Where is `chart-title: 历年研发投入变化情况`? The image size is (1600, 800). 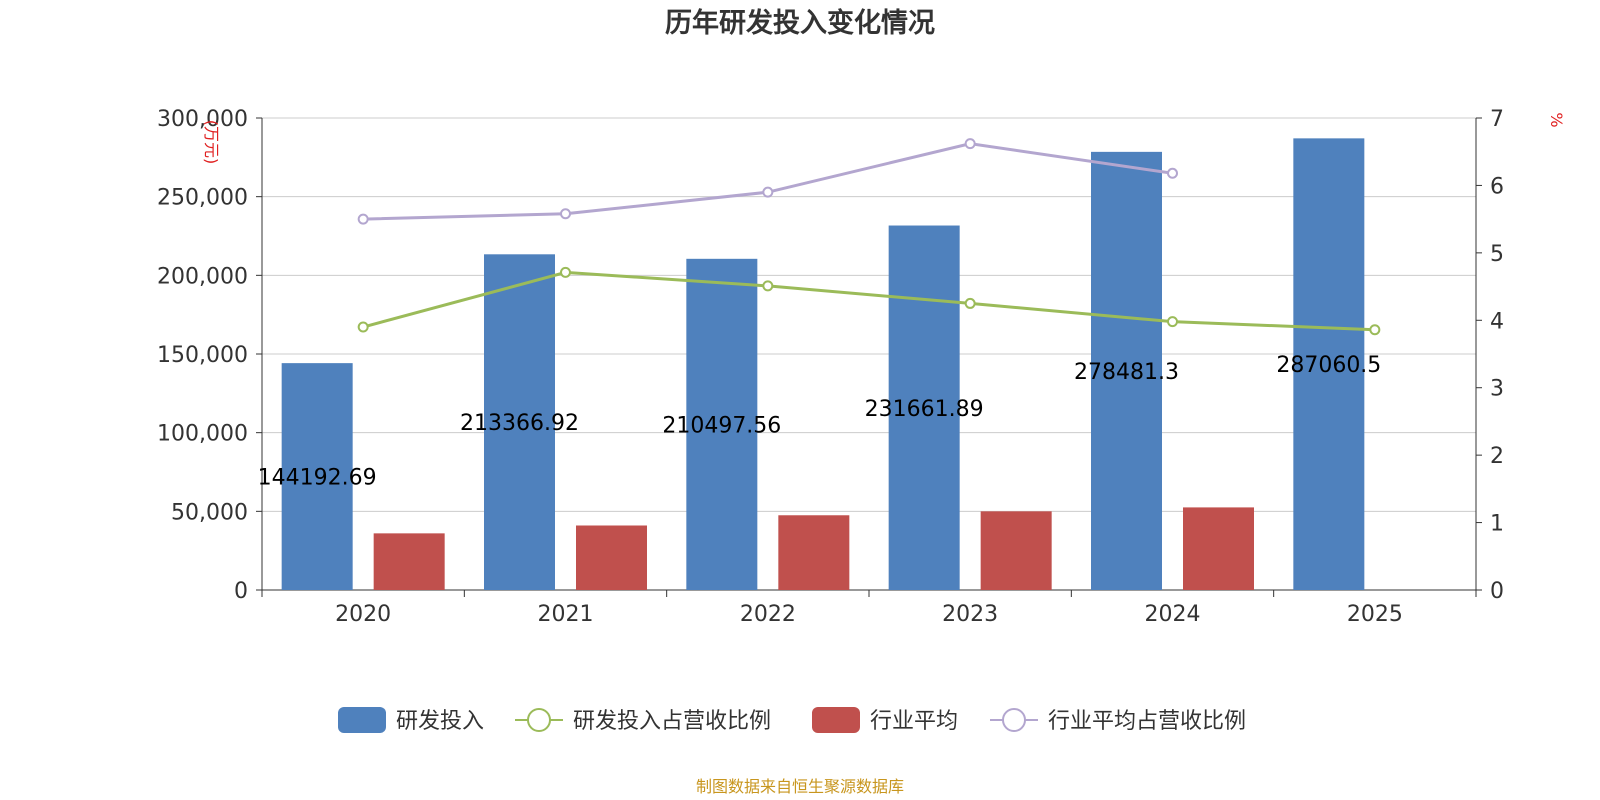 chart-title: 历年研发投入变化情况 is located at coordinates (800, 23).